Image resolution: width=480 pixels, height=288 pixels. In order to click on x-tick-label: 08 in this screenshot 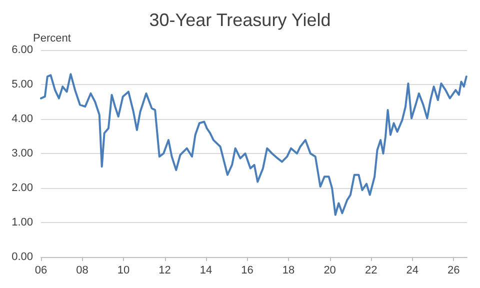, I will do `click(82, 270)`.